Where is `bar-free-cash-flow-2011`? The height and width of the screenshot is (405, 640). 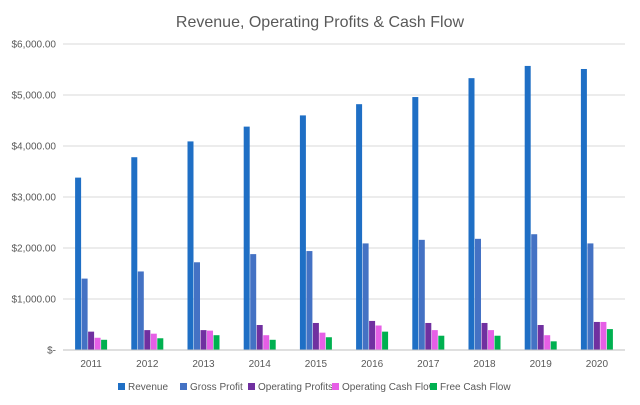 bar-free-cash-flow-2011 is located at coordinates (104, 344).